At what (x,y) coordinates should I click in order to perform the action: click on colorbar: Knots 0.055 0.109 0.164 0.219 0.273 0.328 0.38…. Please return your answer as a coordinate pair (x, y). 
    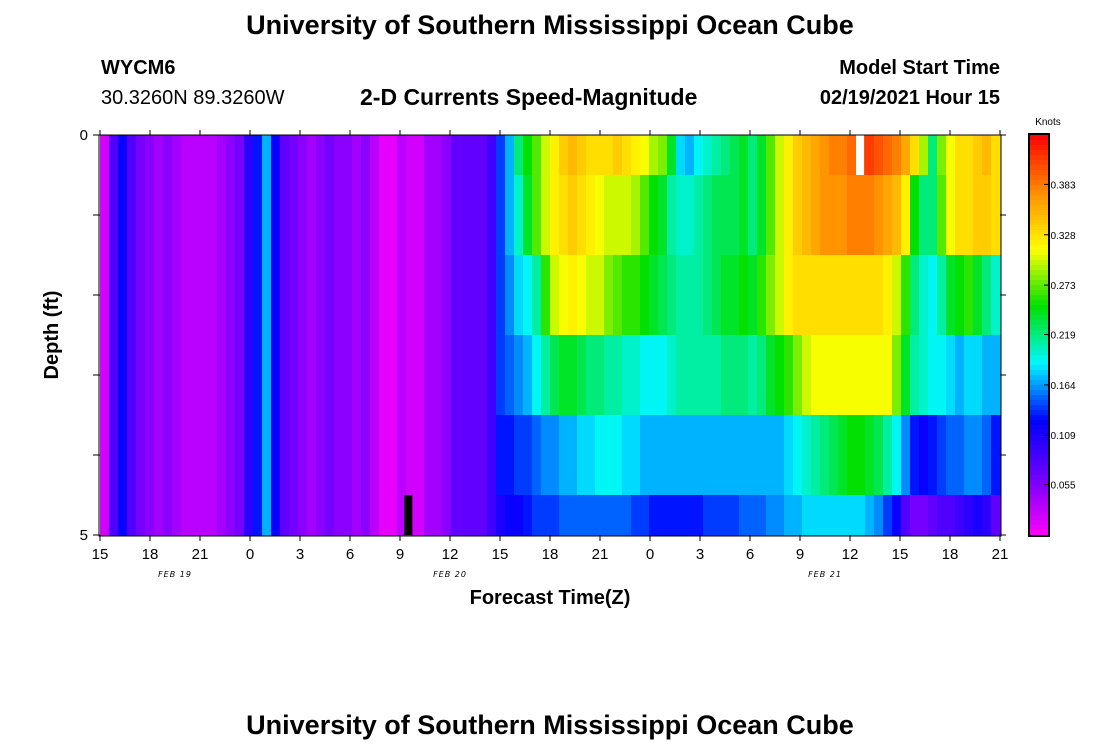
    Looking at the image, I should click on (1052, 327).